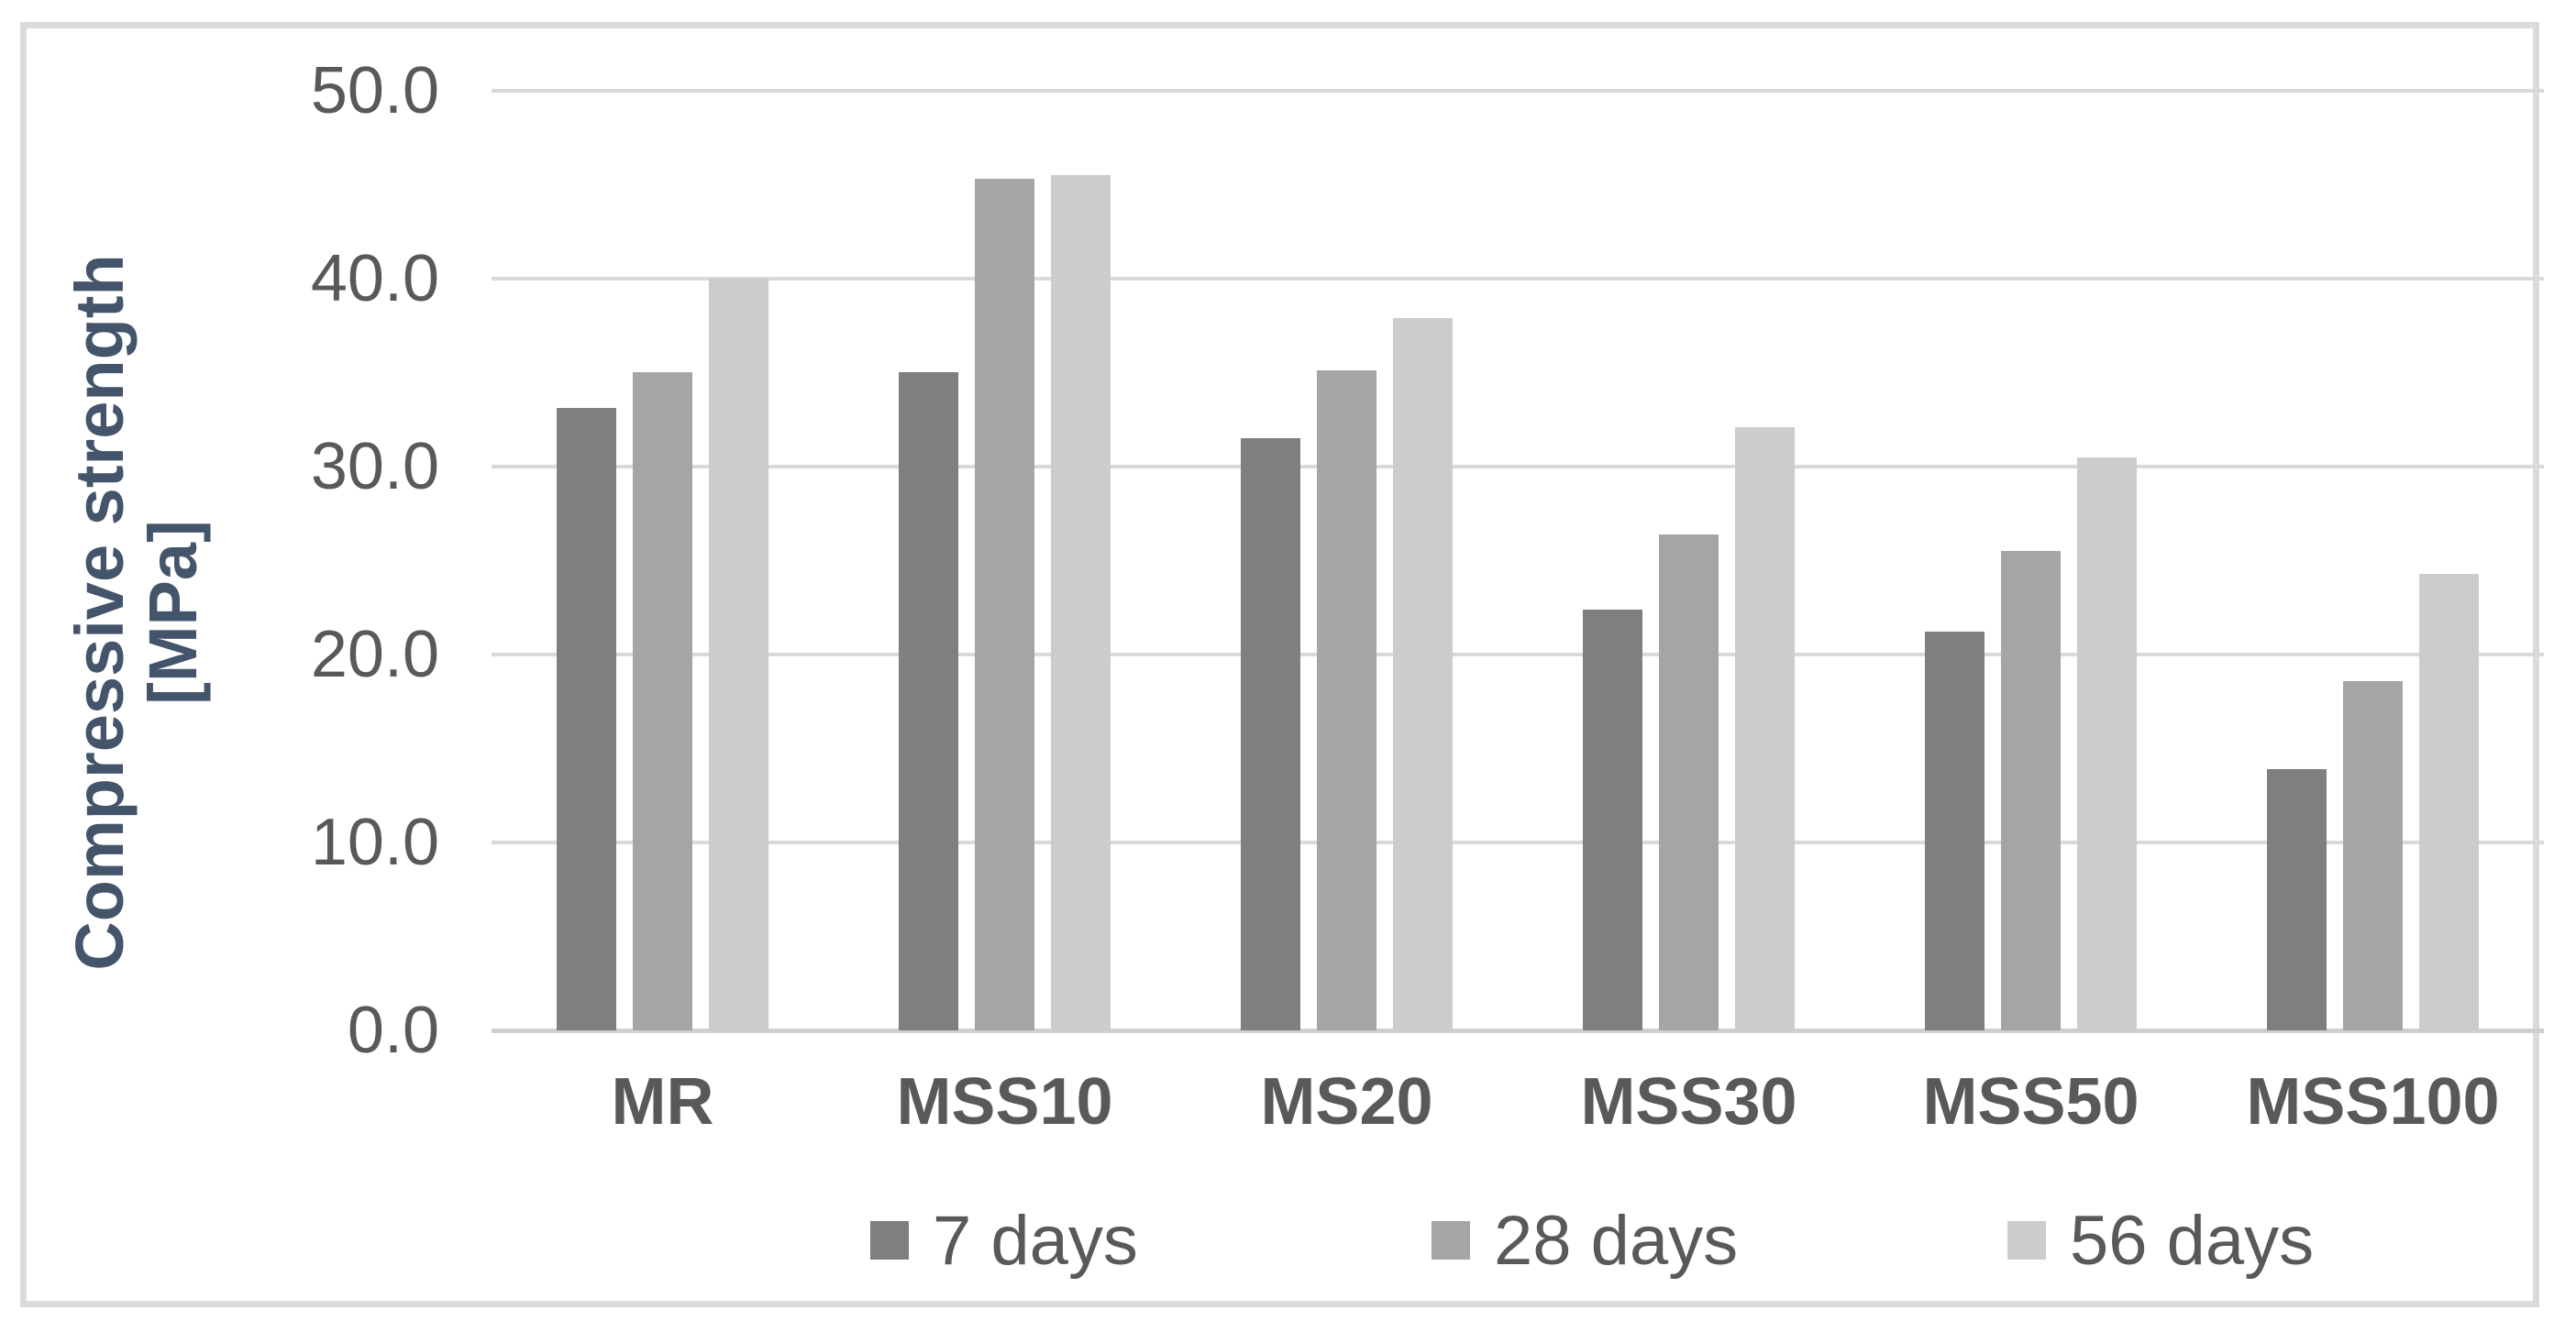 Image resolution: width=2576 pixels, height=1343 pixels. Describe the element at coordinates (2107, 743) in the screenshot. I see `bar-MSS50-56-days` at that location.